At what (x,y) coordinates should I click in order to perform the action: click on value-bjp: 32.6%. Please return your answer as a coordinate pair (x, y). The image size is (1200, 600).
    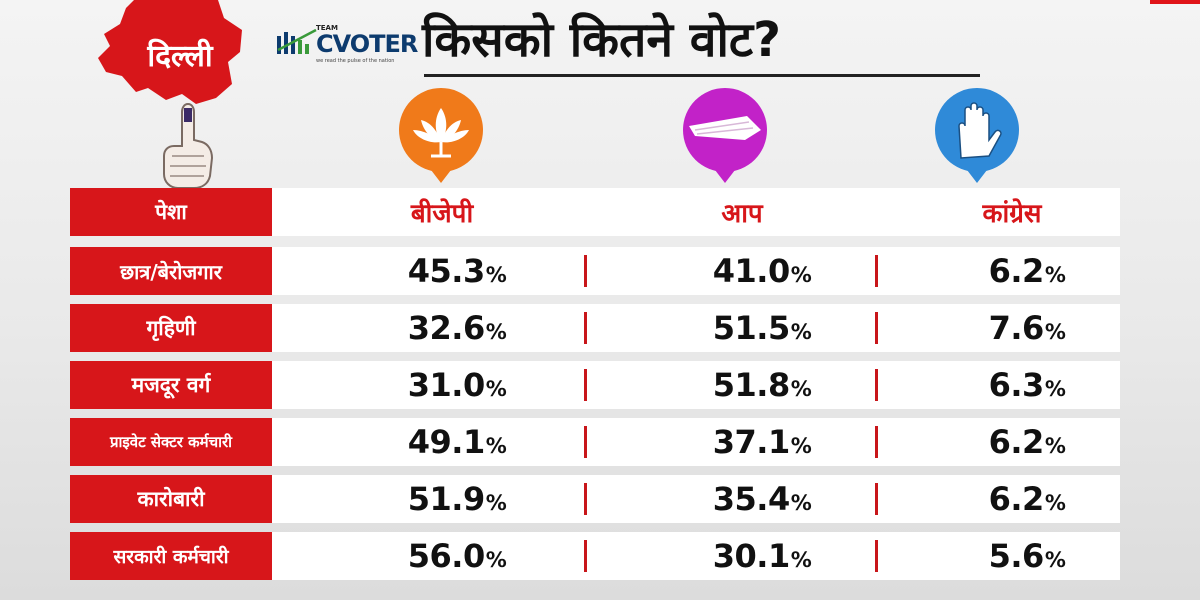
    Looking at the image, I should click on (457, 328).